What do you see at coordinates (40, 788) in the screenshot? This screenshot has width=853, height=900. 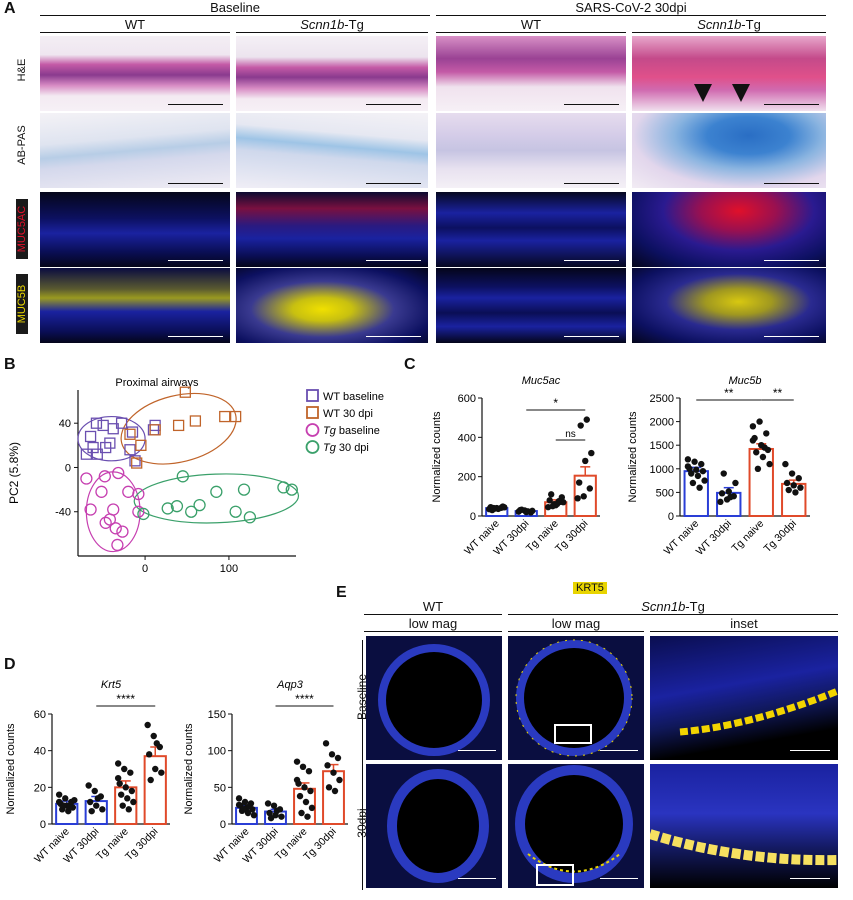 I see `y-tick-label: 20` at bounding box center [40, 788].